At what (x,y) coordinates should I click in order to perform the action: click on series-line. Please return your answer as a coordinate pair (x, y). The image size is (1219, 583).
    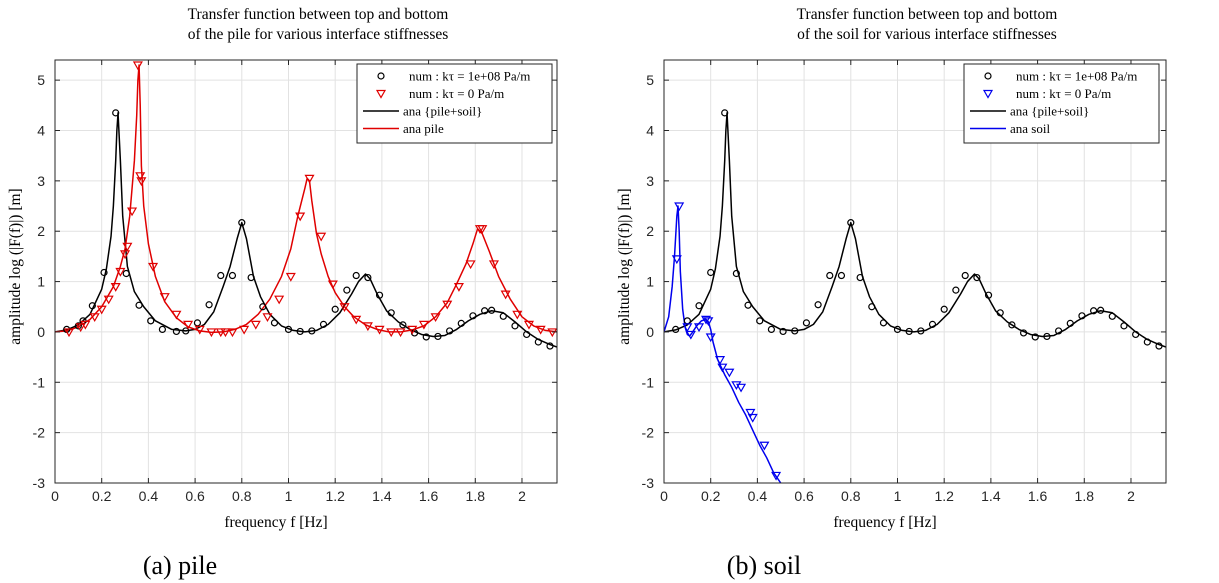
    Looking at the image, I should click on (723, 344).